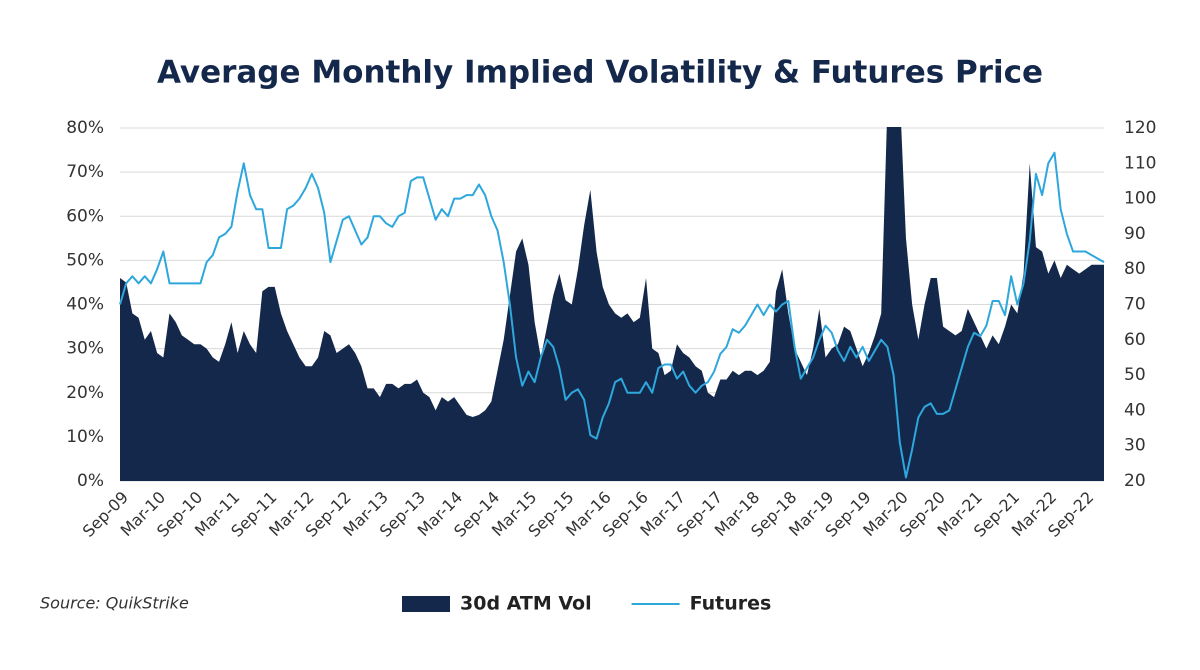 This screenshot has height=670, width=1200. I want to click on y2-tick-label: 40, so click(1135, 410).